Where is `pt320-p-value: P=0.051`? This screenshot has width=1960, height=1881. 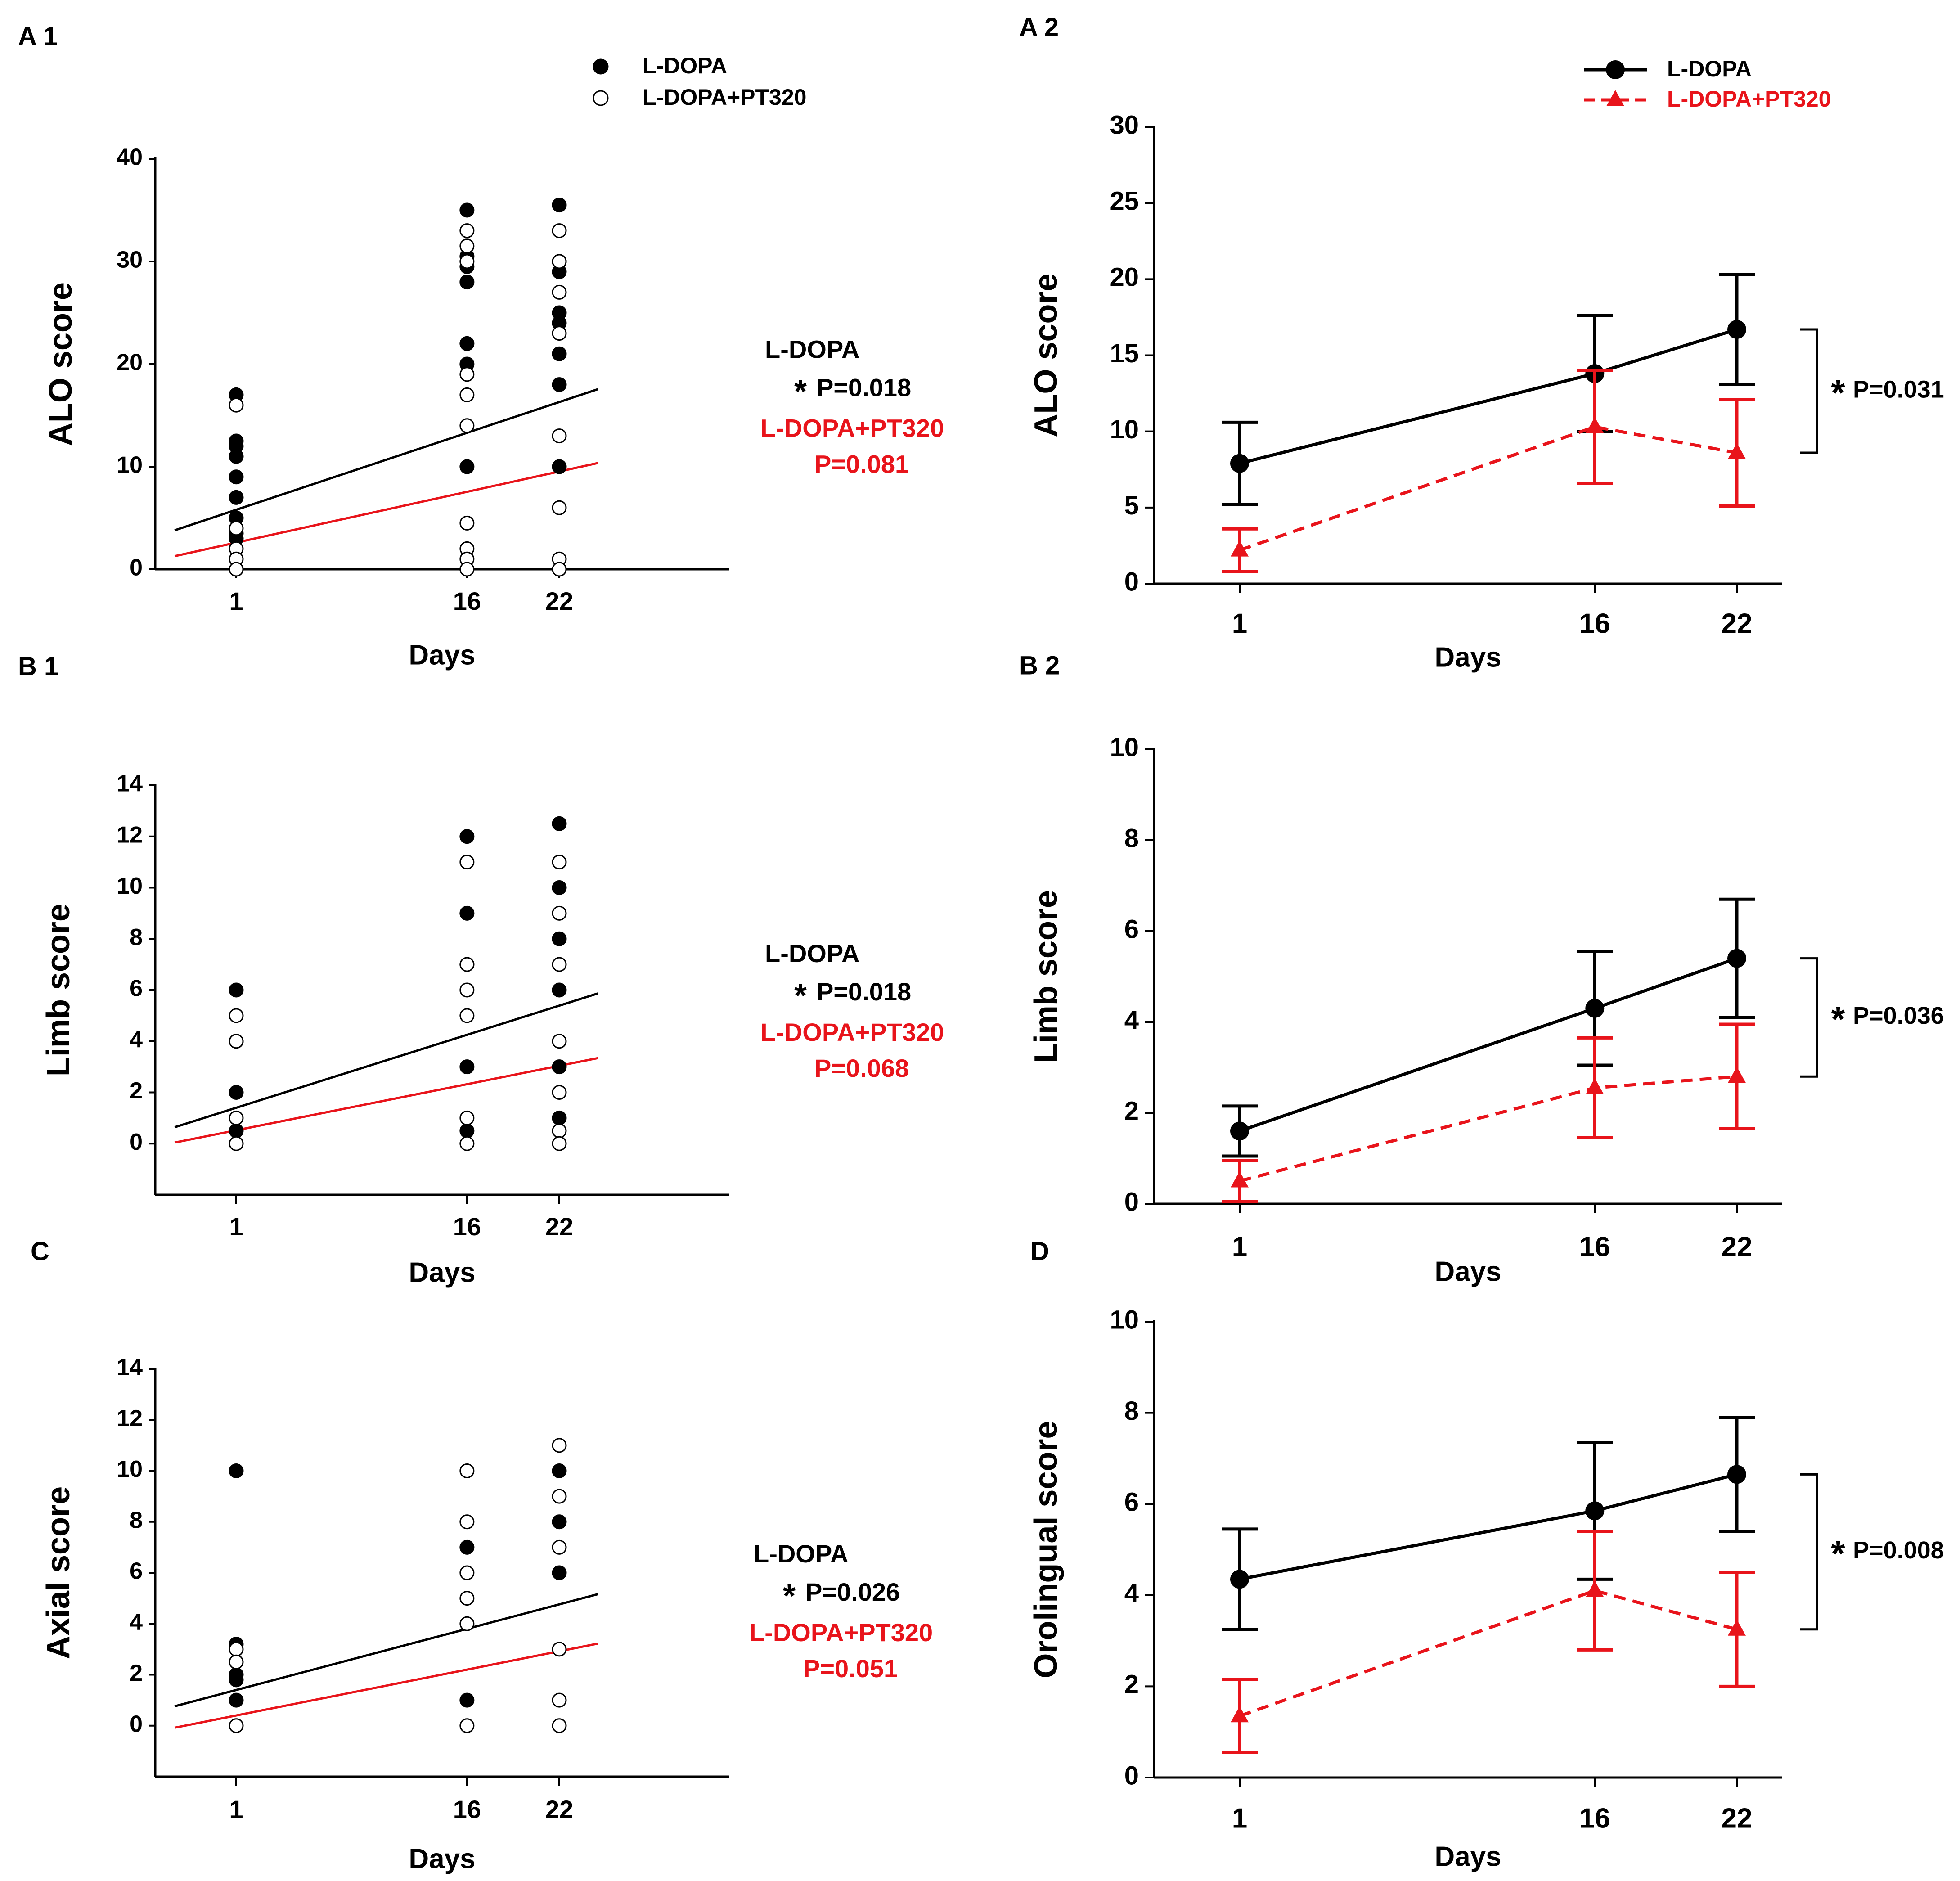 pt320-p-value: P=0.051 is located at coordinates (850, 1668).